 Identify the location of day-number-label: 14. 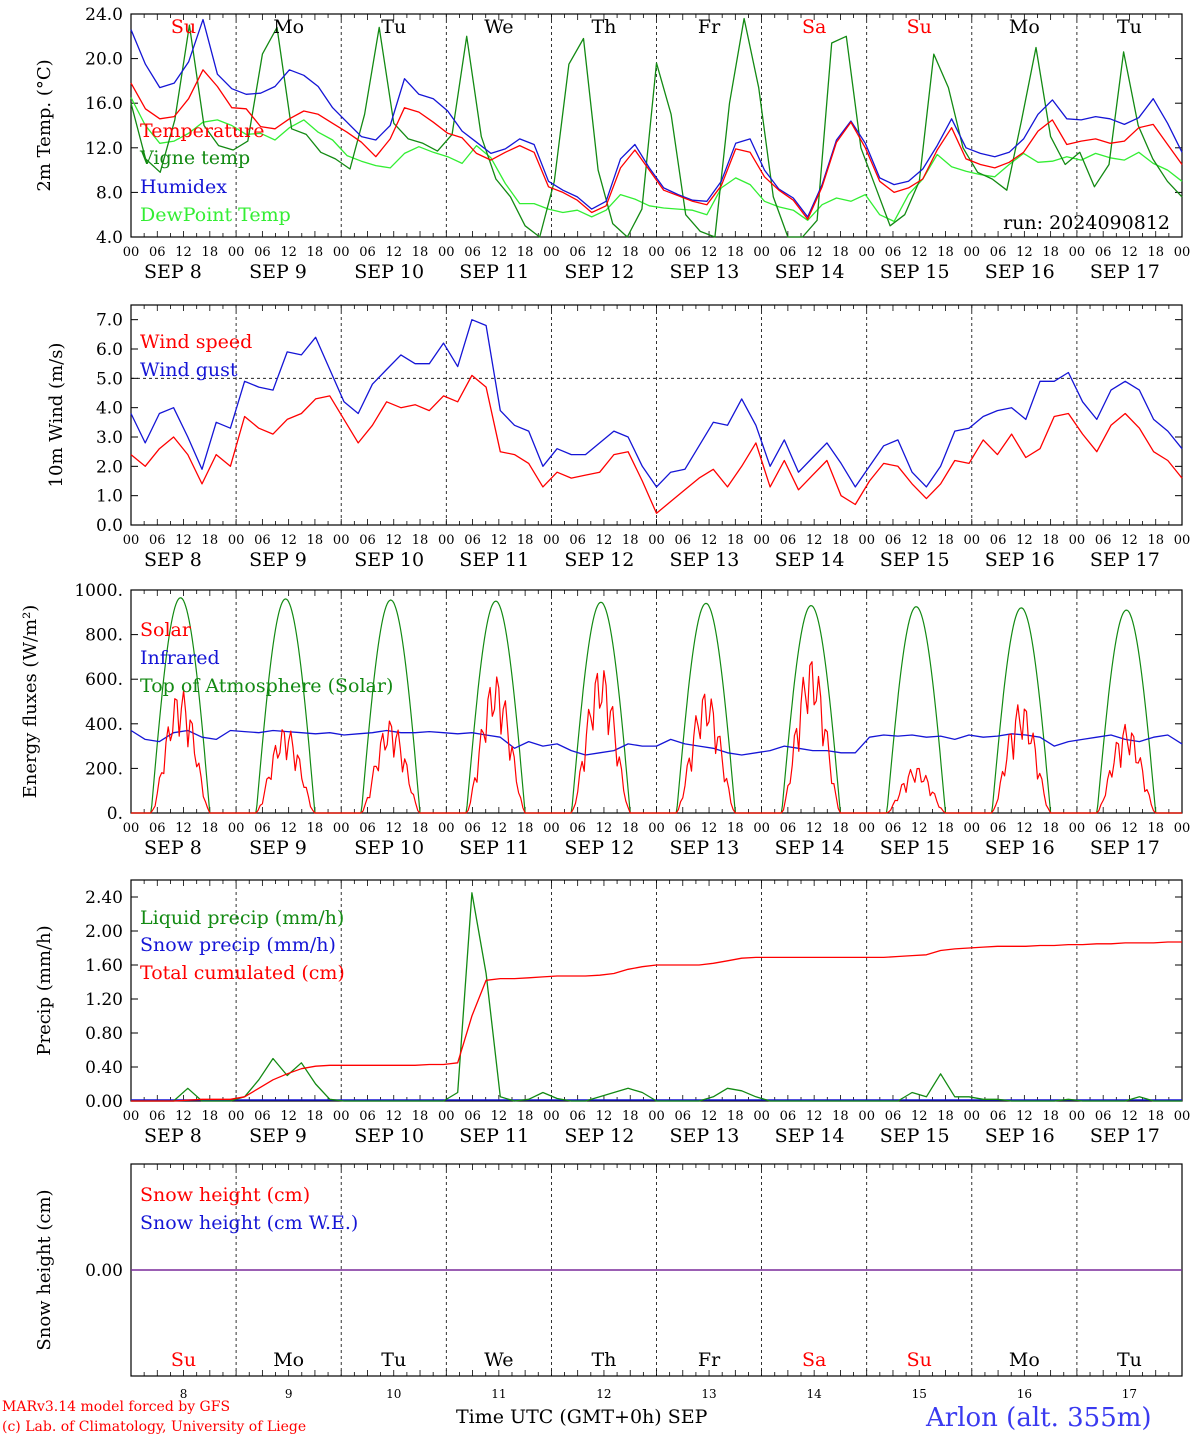
(815, 1394).